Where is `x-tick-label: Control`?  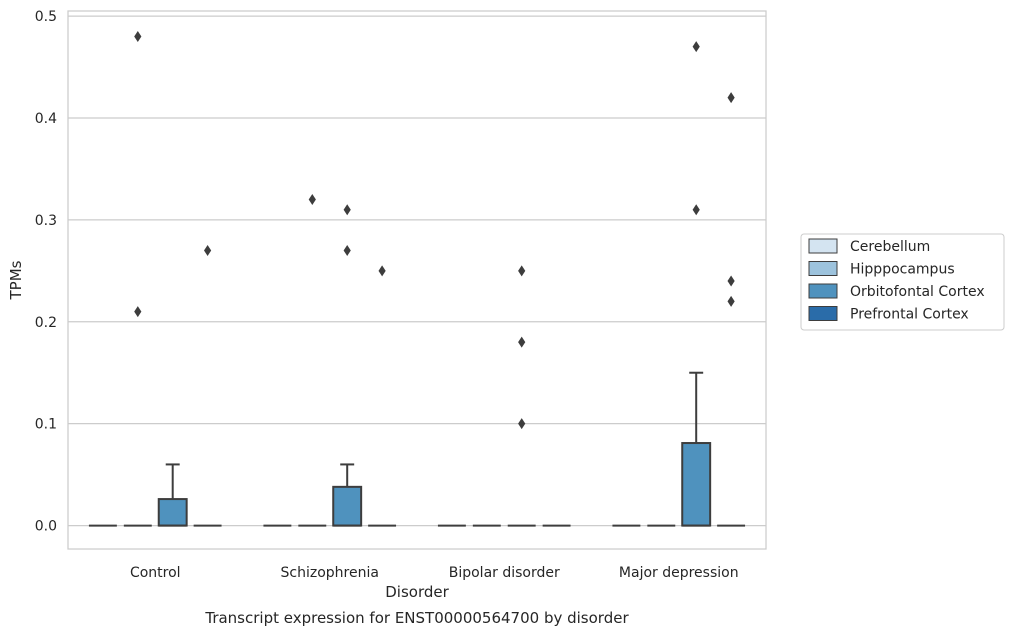 x-tick-label: Control is located at coordinates (155, 573).